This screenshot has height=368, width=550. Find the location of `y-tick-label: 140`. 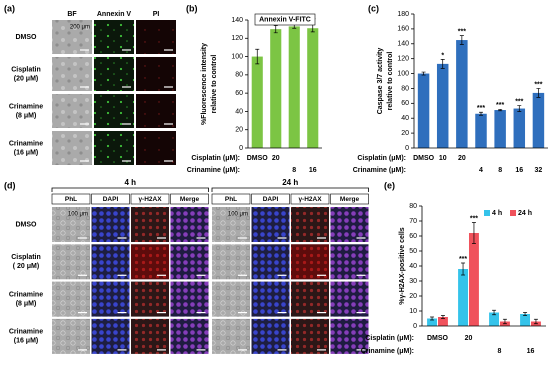

y-tick-label: 140 is located at coordinates (403, 44).